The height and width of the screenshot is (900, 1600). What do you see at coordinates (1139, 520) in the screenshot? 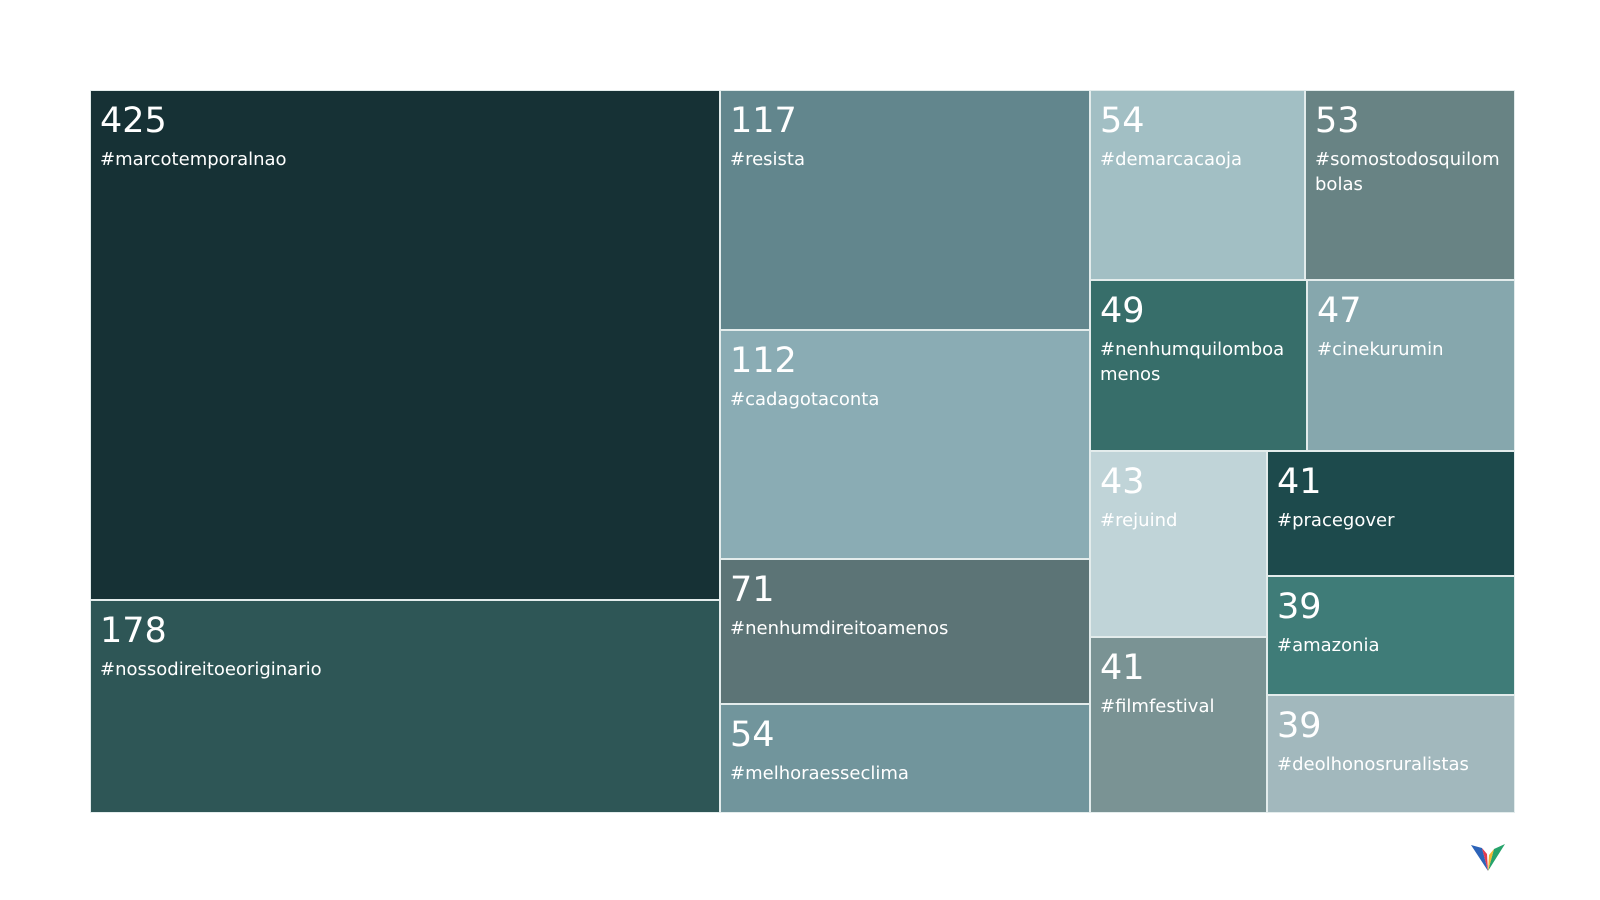
I see `tile-label: #rejuind` at bounding box center [1139, 520].